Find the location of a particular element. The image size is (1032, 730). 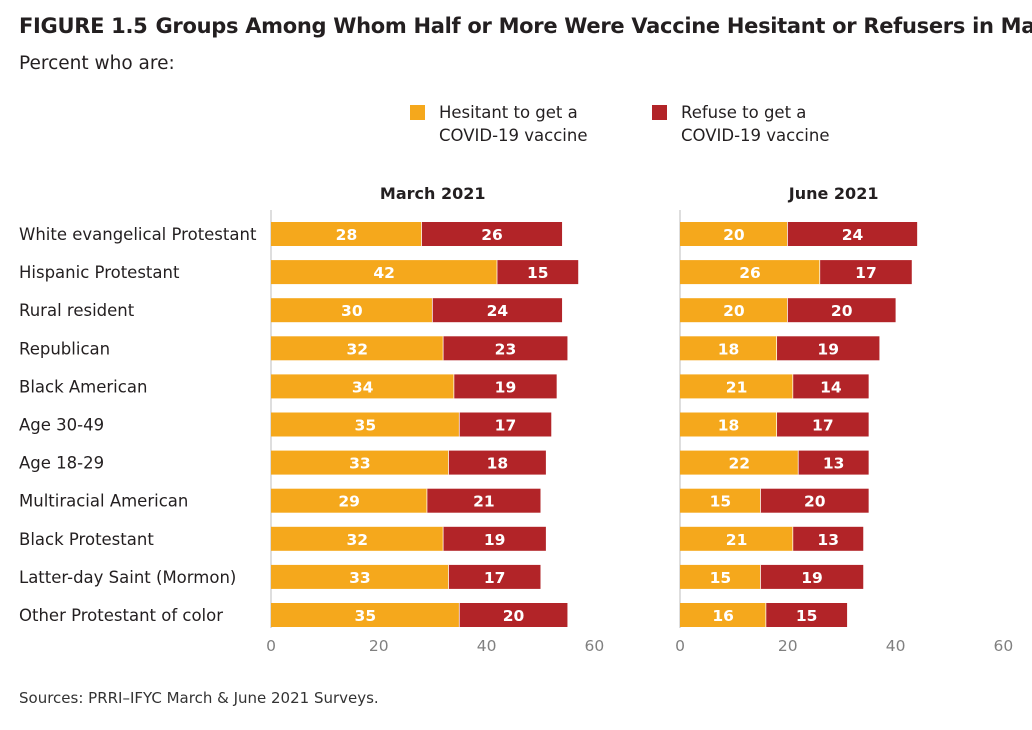

data-label: 24 is located at coordinates (853, 235).